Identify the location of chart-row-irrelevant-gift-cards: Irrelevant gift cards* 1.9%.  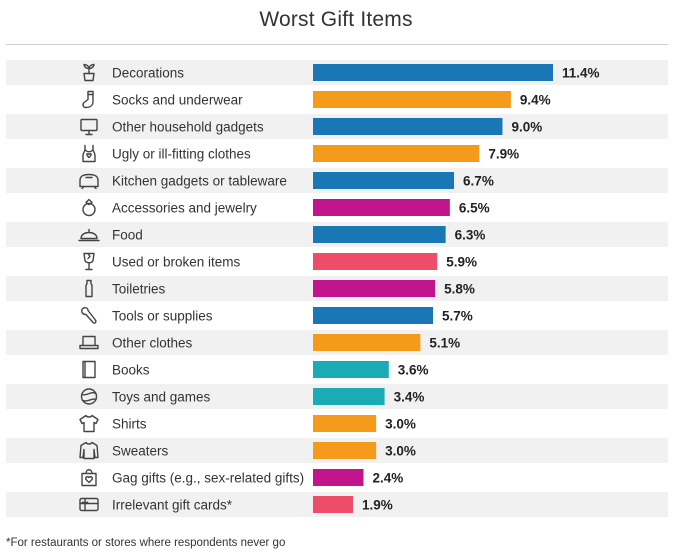
(337, 504).